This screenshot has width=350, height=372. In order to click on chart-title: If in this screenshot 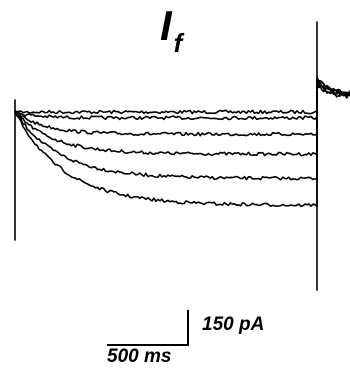, I will do `click(172, 30)`.